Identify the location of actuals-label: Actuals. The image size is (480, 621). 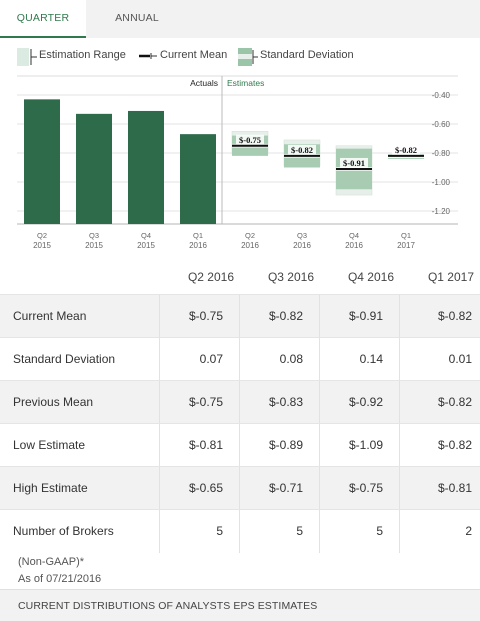
(204, 83).